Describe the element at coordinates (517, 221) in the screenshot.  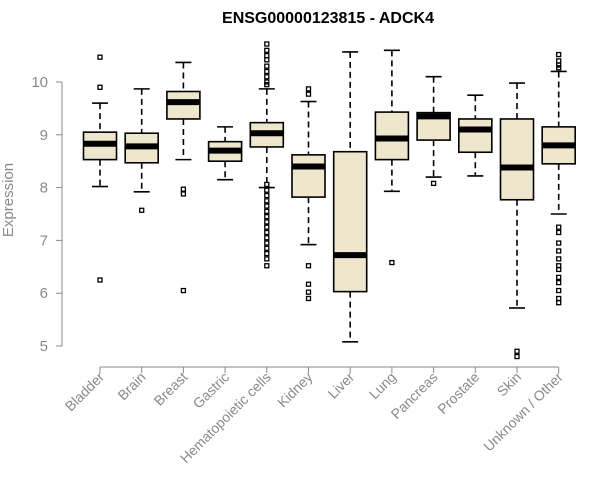
I see `box-skin` at that location.